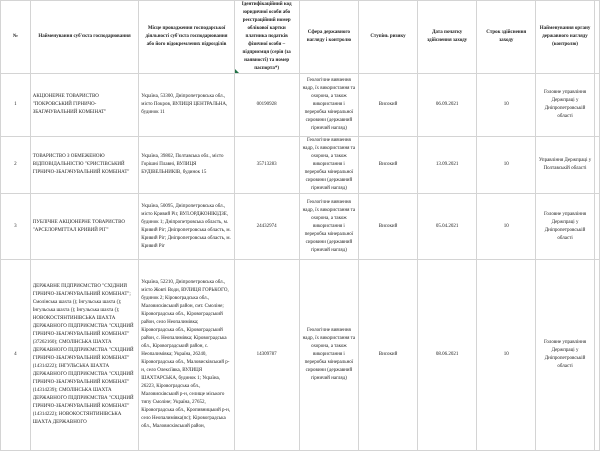 The width and height of the screenshot is (600, 451). I want to click on header-risk: Ступінь ризику, so click(388, 37).